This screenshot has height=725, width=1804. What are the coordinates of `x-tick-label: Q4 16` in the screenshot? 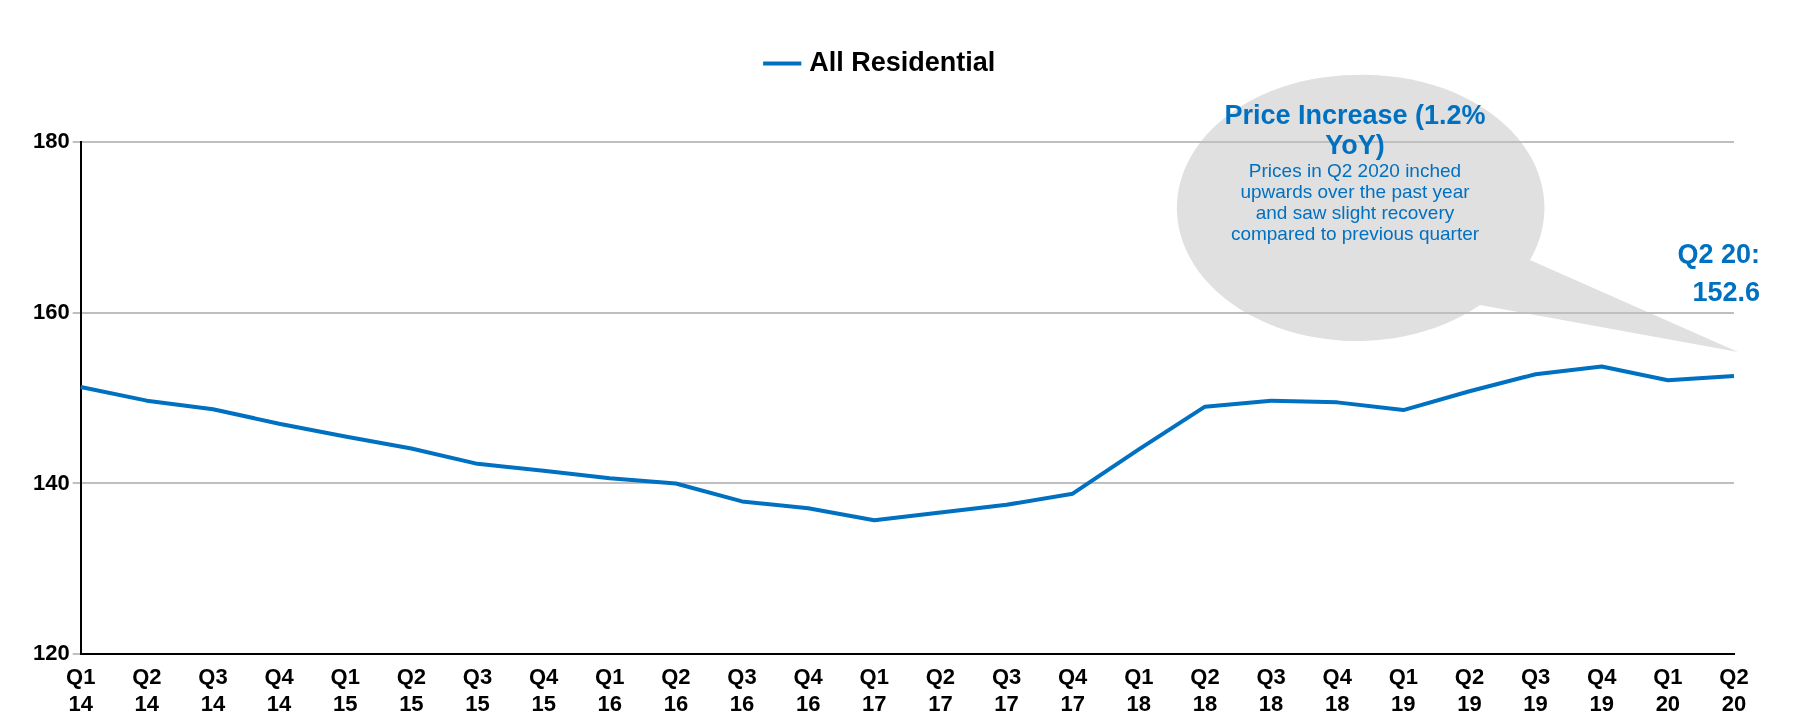 It's located at (808, 690).